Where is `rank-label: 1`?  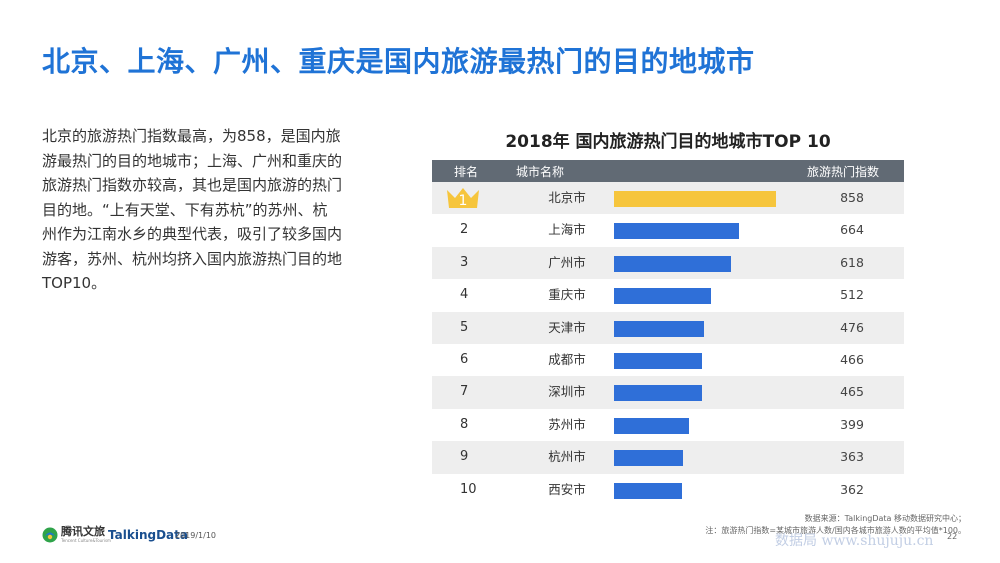
rank-label: 1 is located at coordinates (463, 201).